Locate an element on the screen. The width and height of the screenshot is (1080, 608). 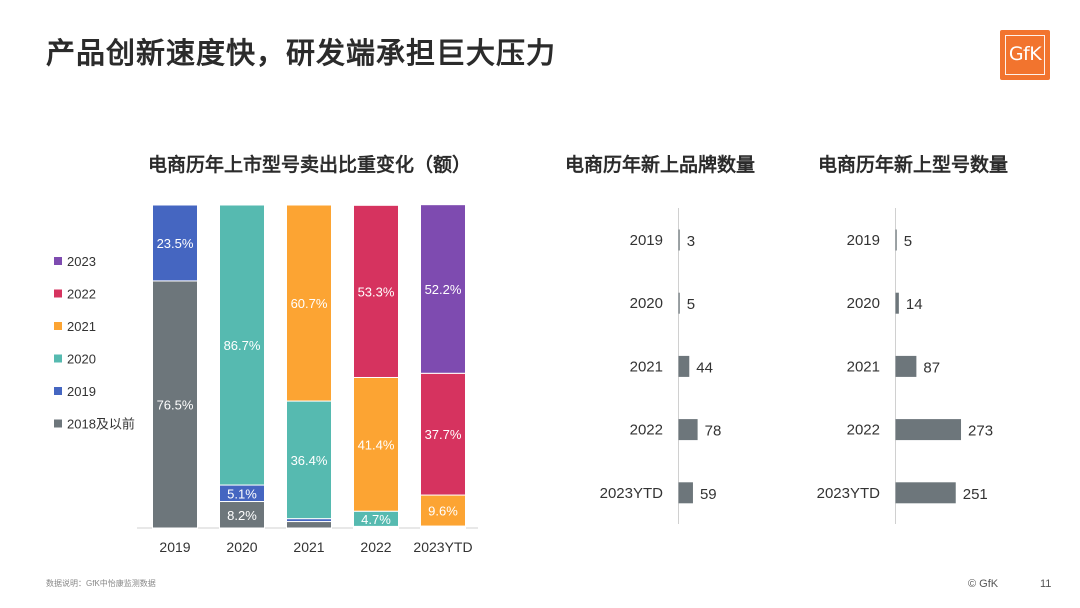
data-label: 251 is located at coordinates (975, 494).